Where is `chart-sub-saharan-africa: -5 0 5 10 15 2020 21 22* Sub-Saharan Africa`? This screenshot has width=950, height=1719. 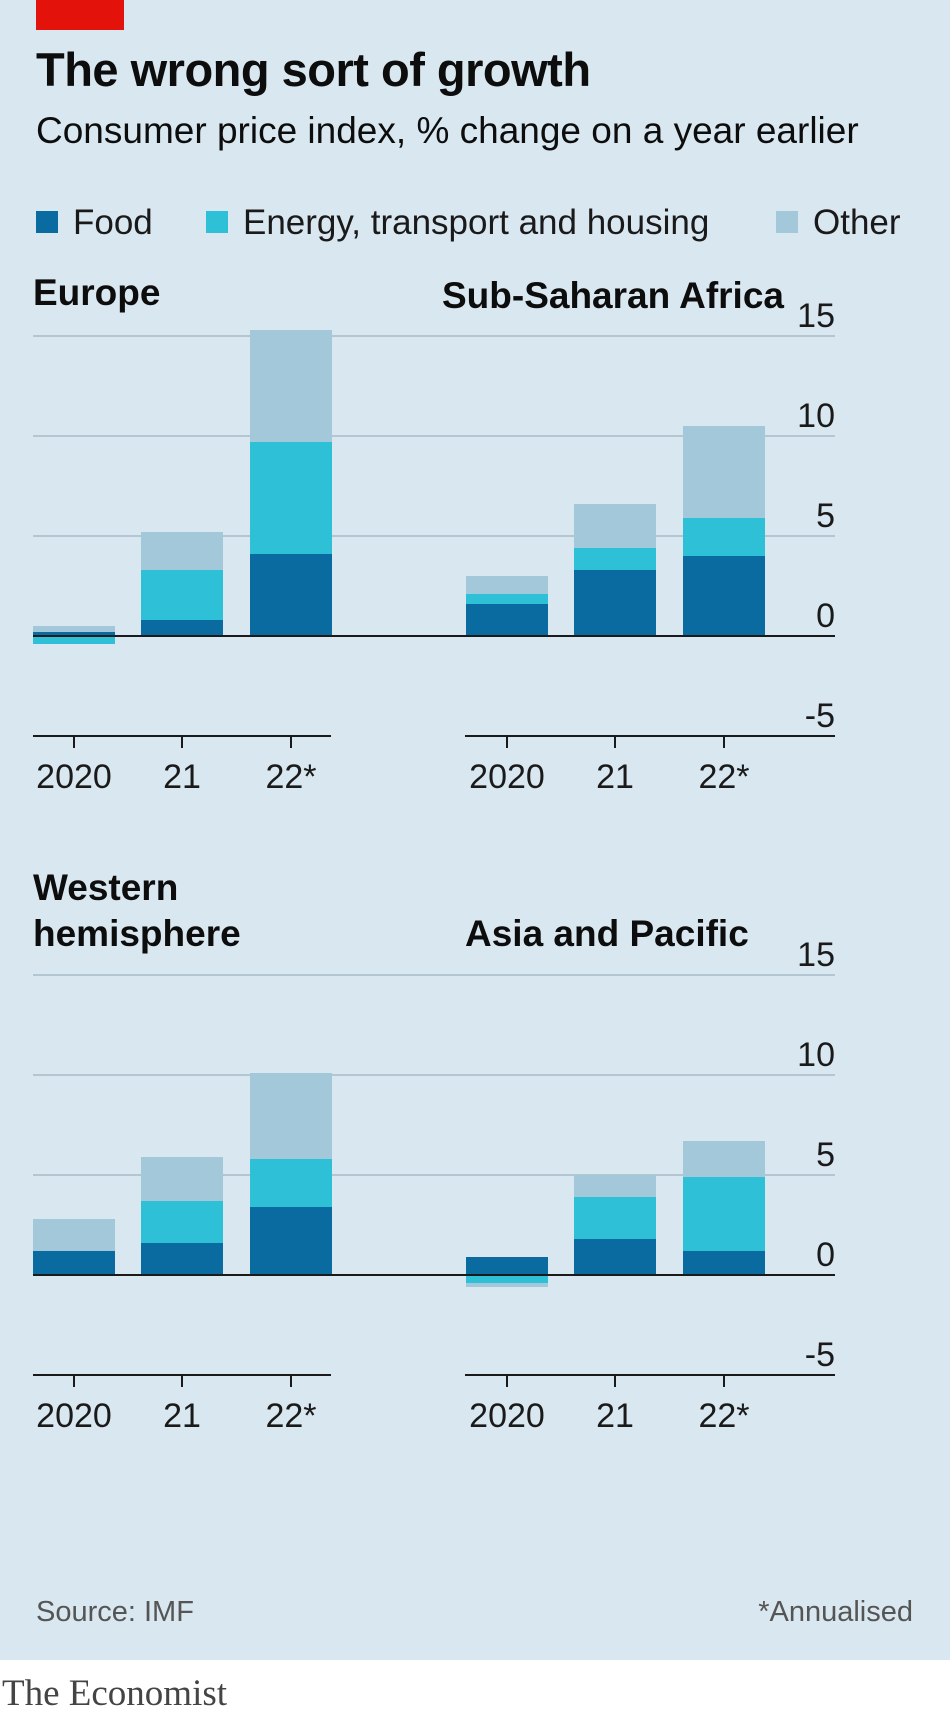 chart-sub-saharan-africa: -5 0 5 10 15 2020 21 22* Sub-Saharan Africa is located at coordinates (638, 535).